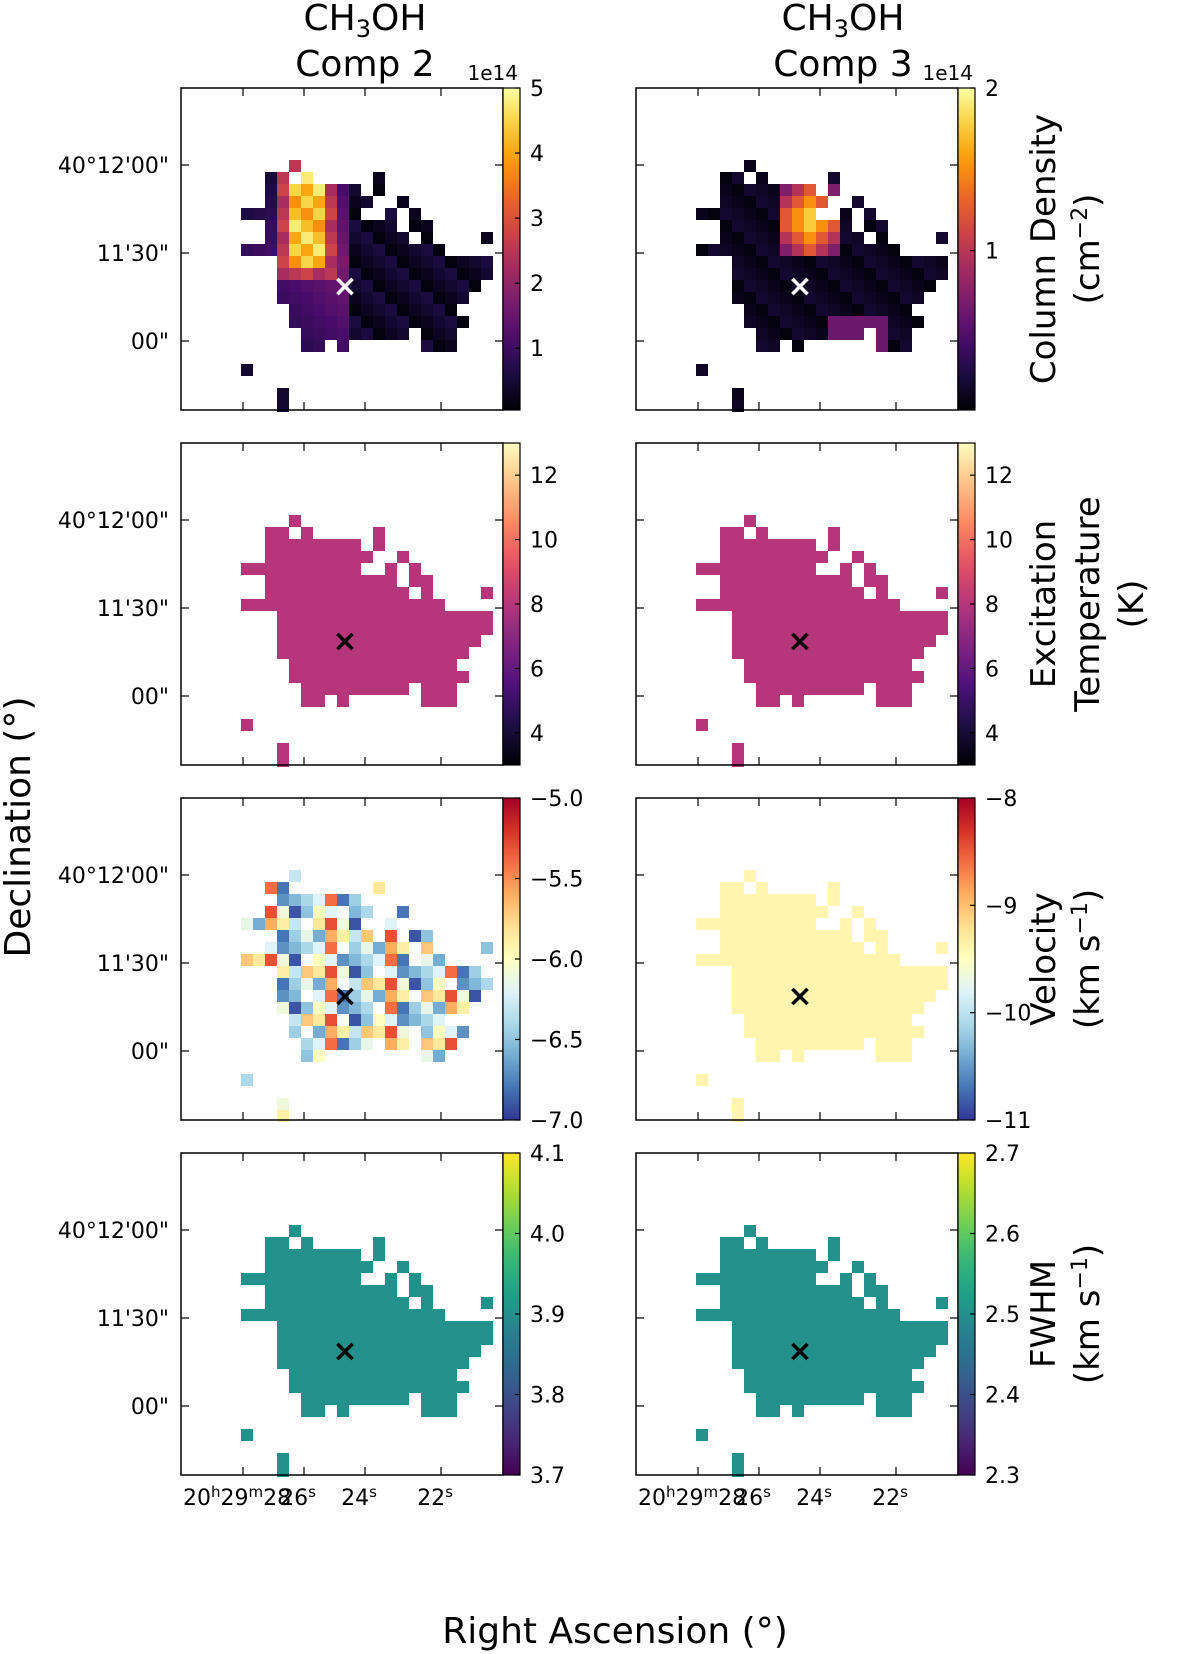 Image resolution: width=1200 pixels, height=1654 pixels. What do you see at coordinates (1001, 906) in the screenshot?
I see `colorbar-tick-label: −9` at bounding box center [1001, 906].